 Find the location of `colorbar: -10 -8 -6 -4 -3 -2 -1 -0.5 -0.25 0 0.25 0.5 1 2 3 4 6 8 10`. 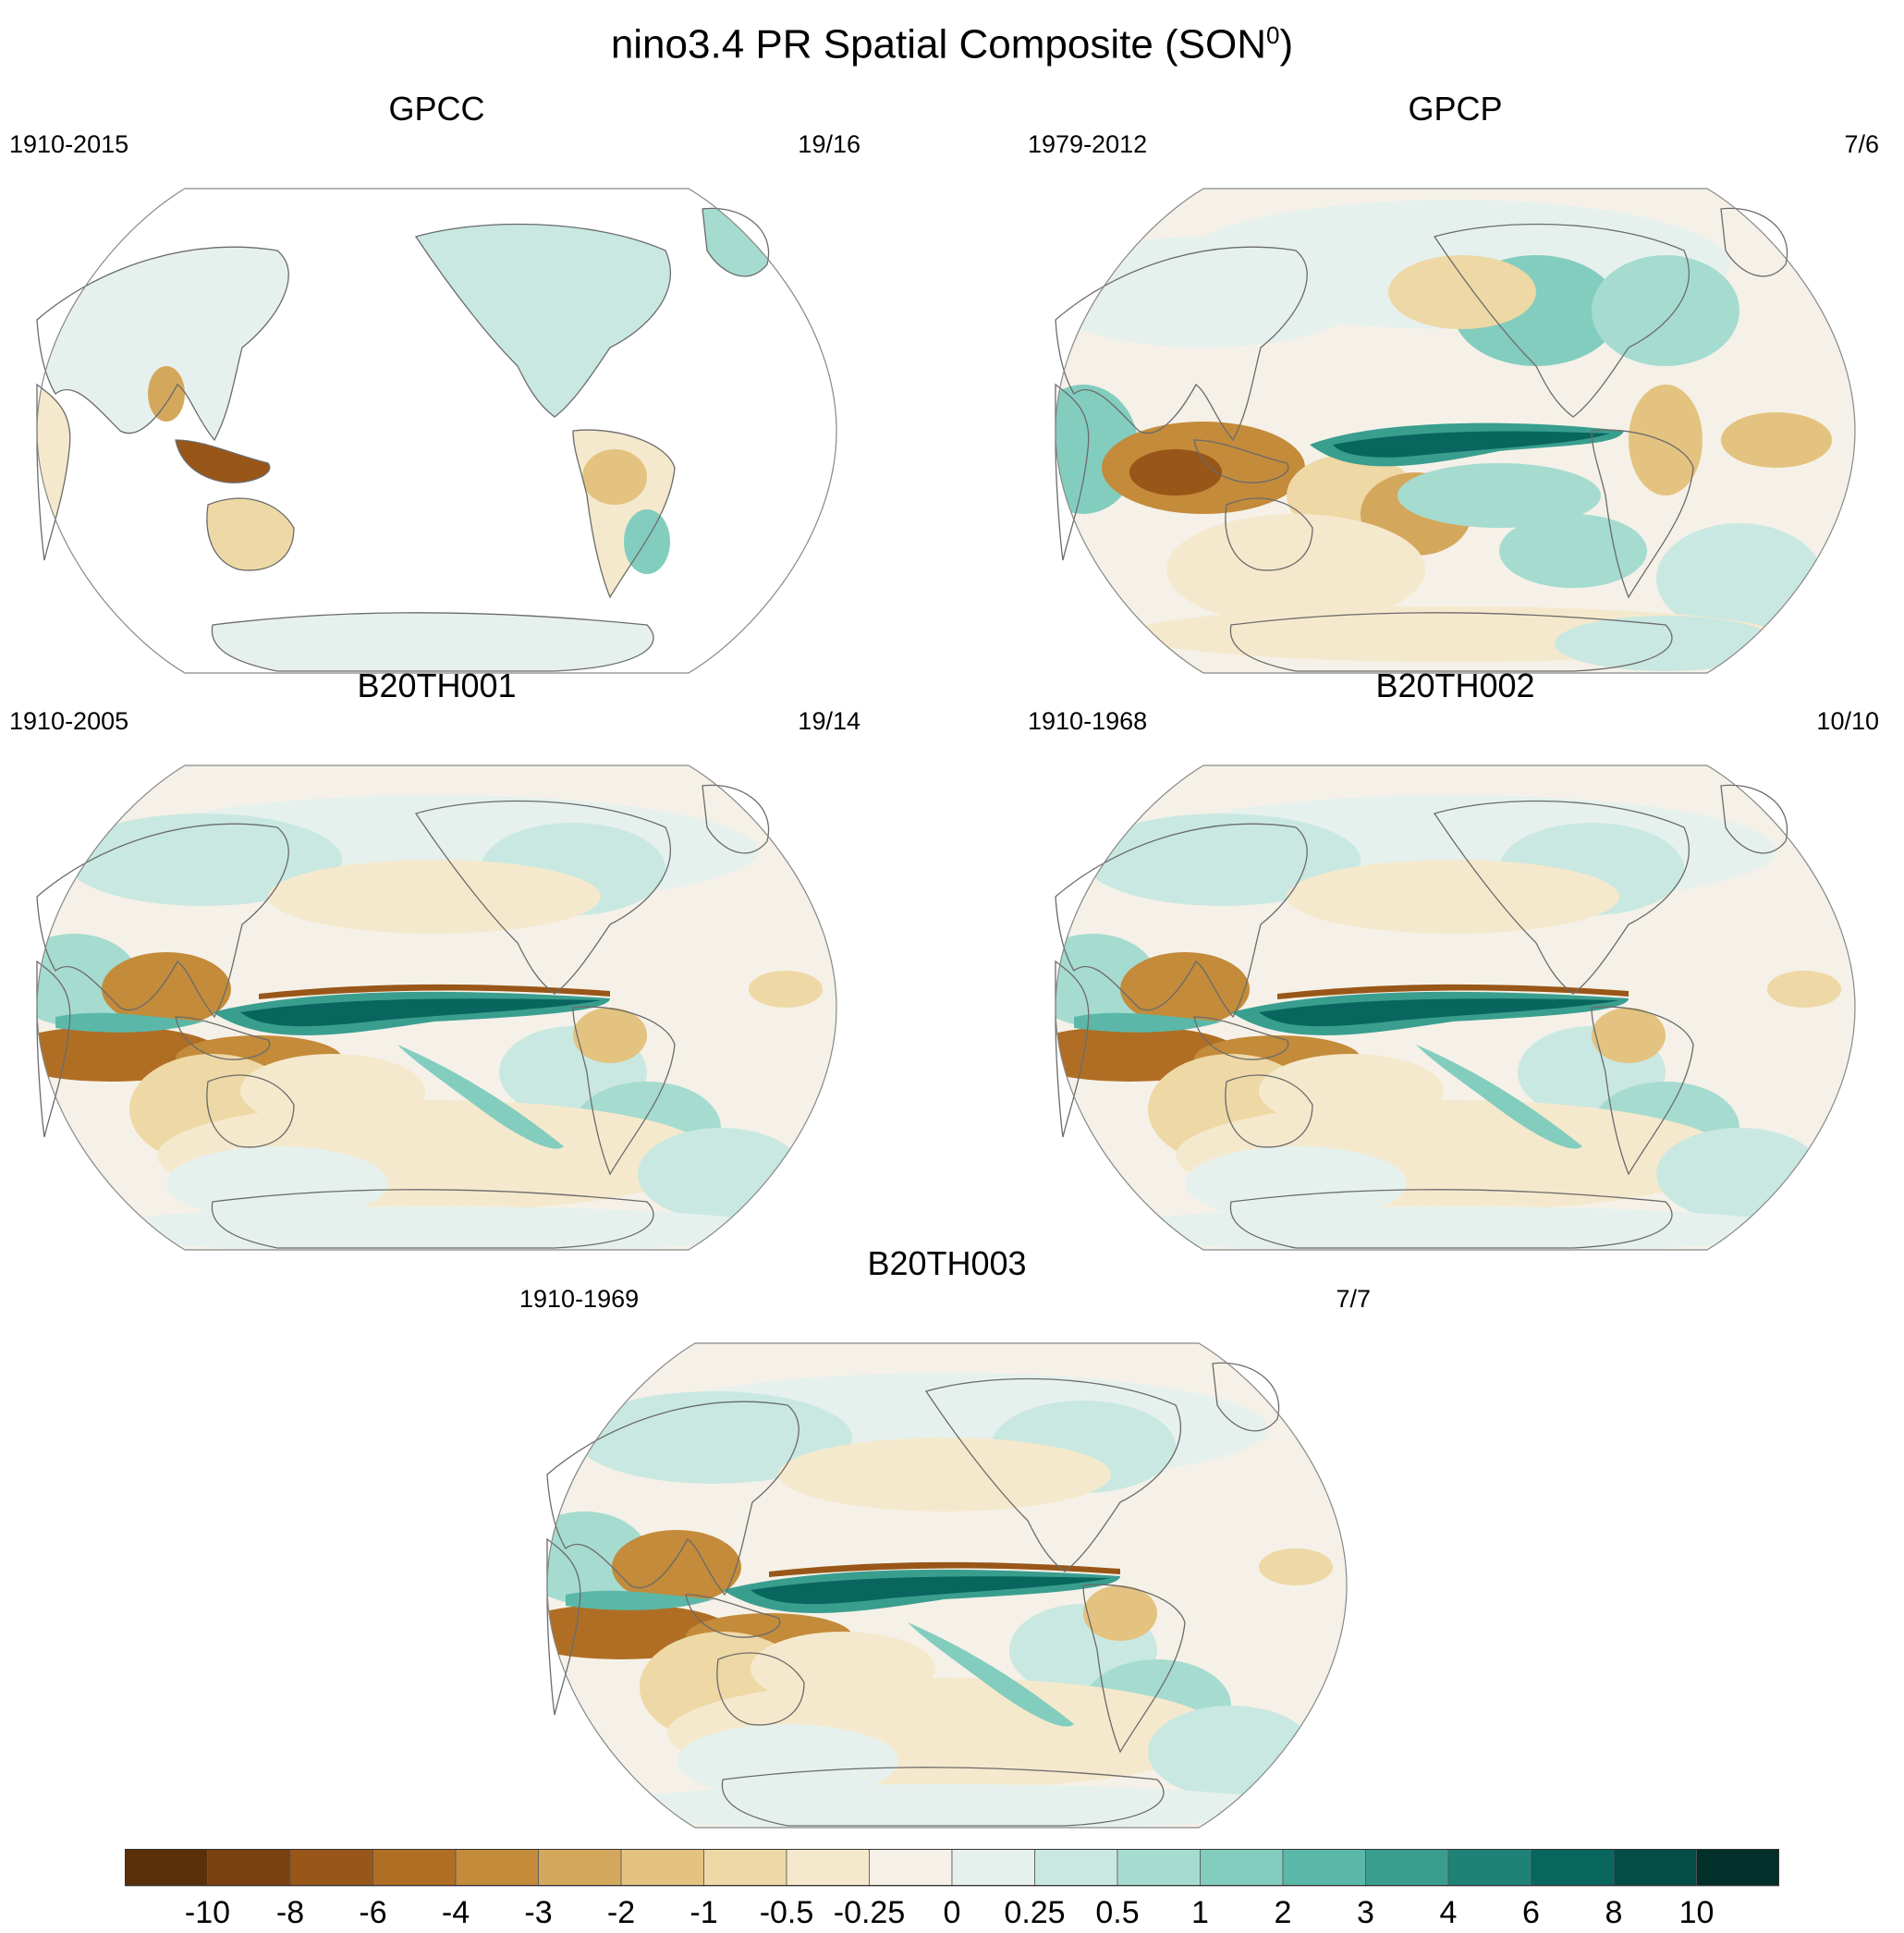

colorbar: -10 -8 -6 -4 -3 -2 -1 -0.5 -0.25 0 0.25 0.5 1 2 3 4 6 8 10 is located at coordinates (952, 1889).